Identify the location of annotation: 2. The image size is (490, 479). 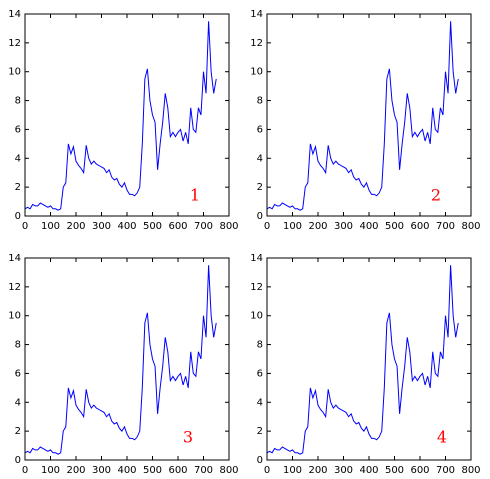
(436, 195).